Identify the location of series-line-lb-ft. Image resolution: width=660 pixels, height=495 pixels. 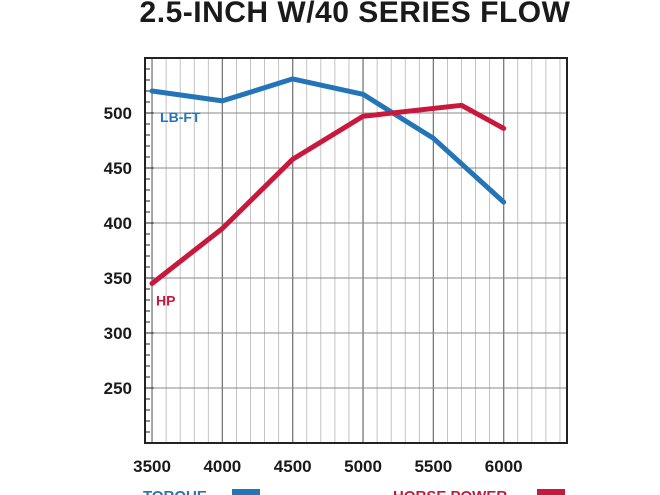
(328, 140).